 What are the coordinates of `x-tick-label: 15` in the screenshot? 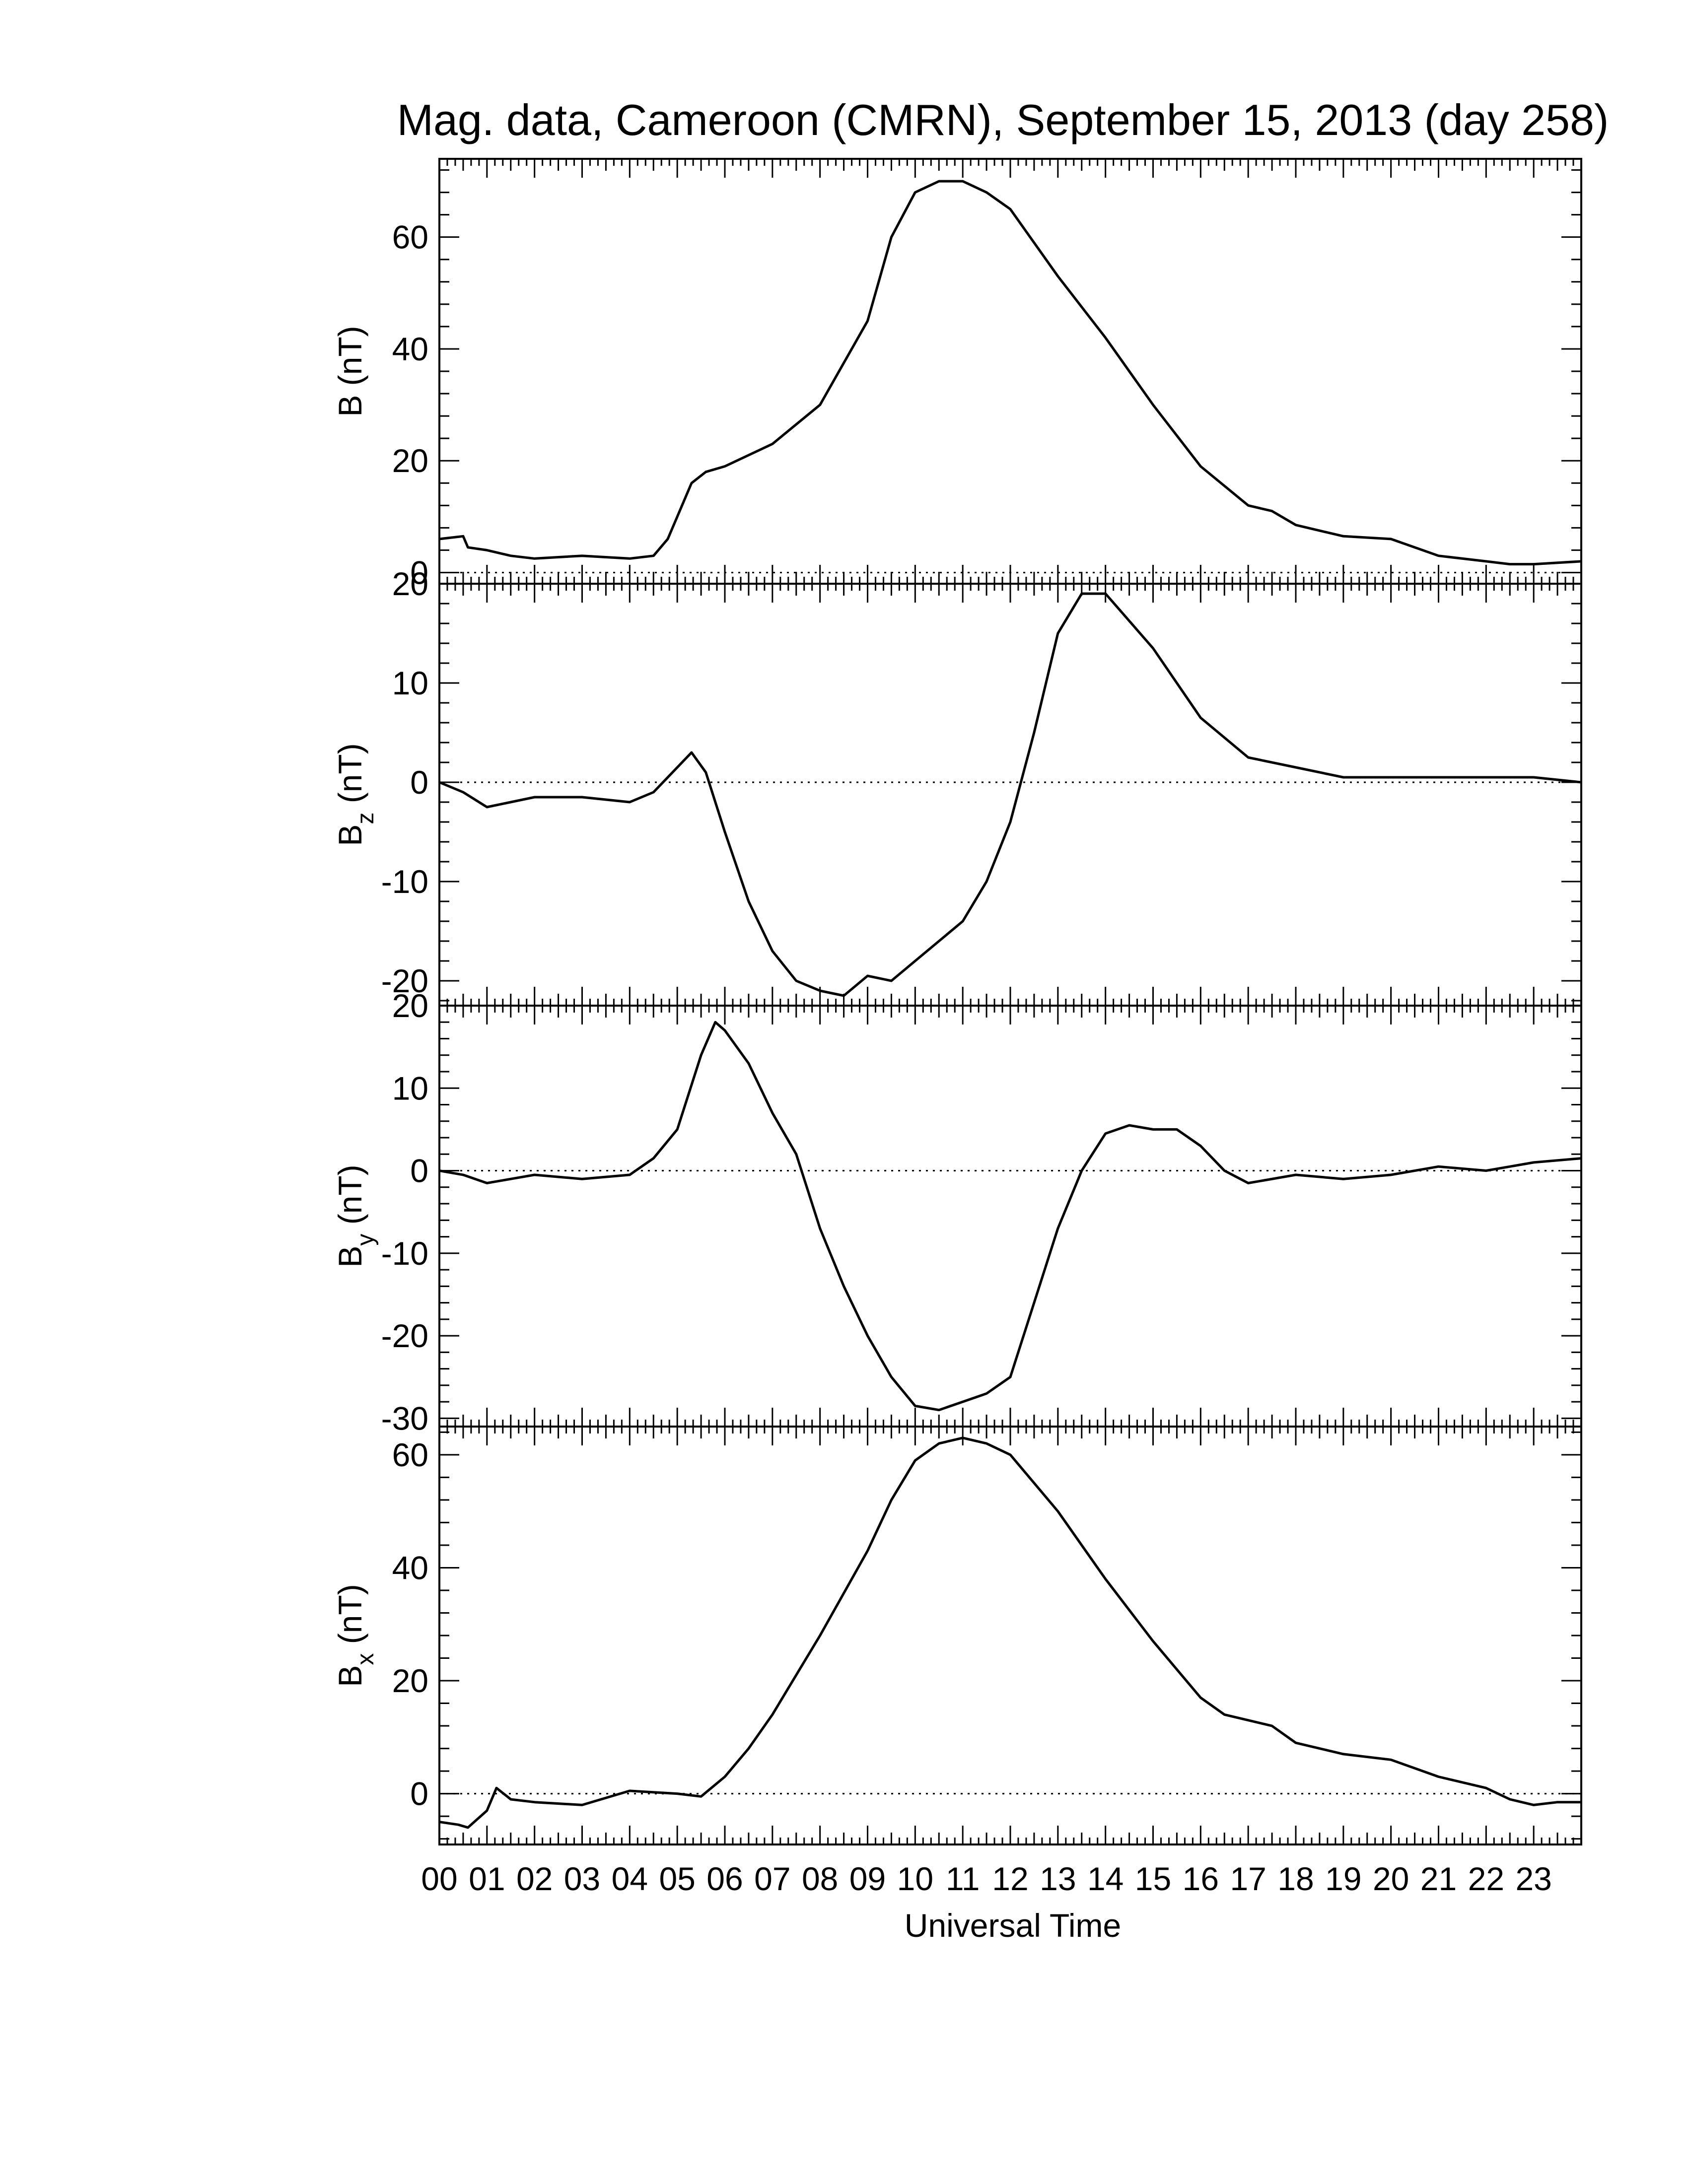 It's located at (1153, 1878).